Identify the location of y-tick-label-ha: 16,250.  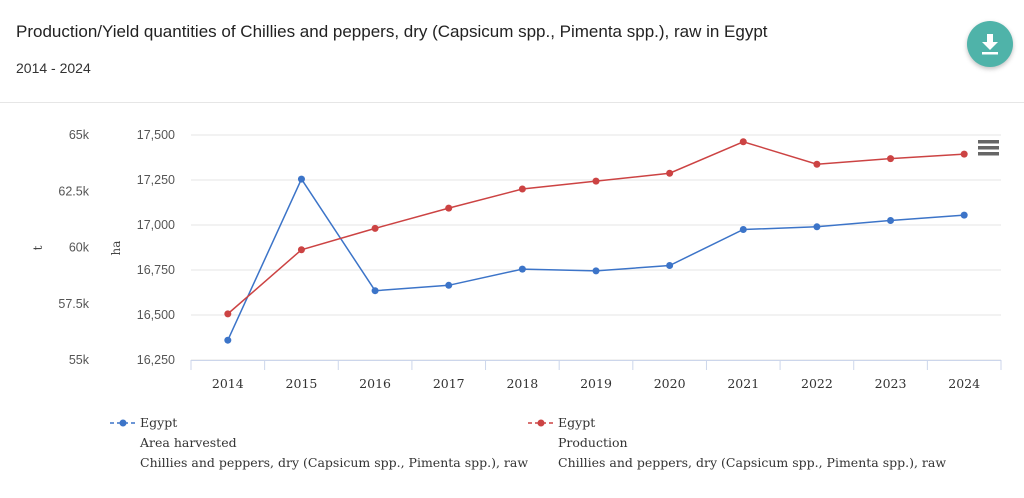
(156, 360).